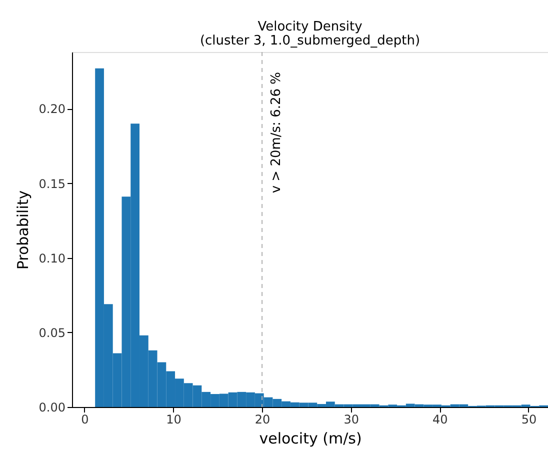 This screenshot has height=454, width=548. I want to click on chart-title: Velocity Density, so click(310, 27).